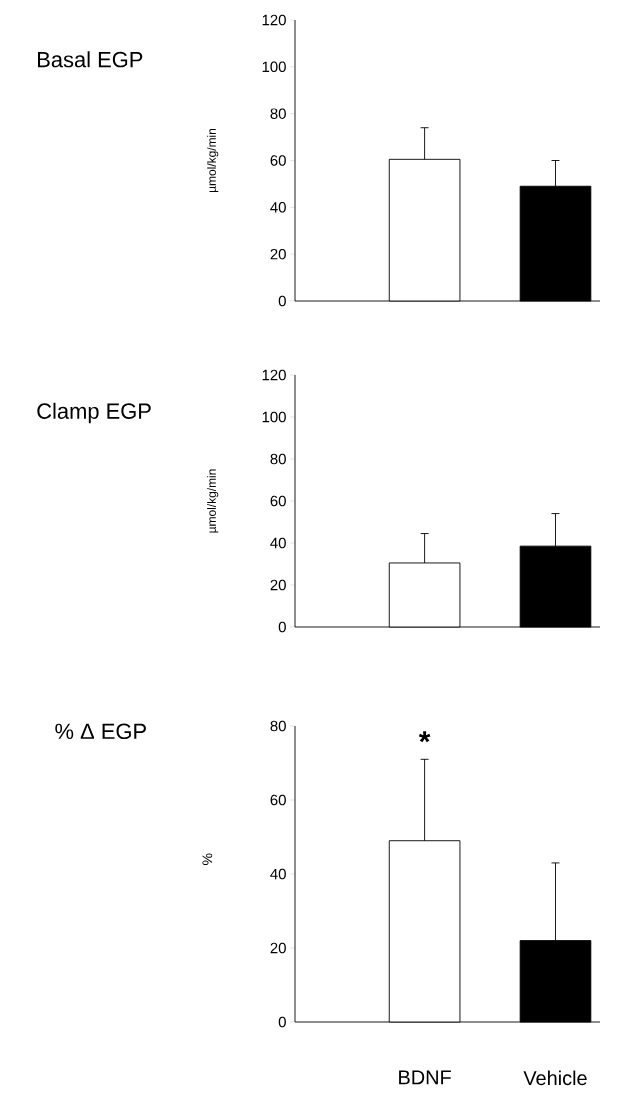  Describe the element at coordinates (555, 1078) in the screenshot. I see `x-tick-label: Vehicle` at that location.